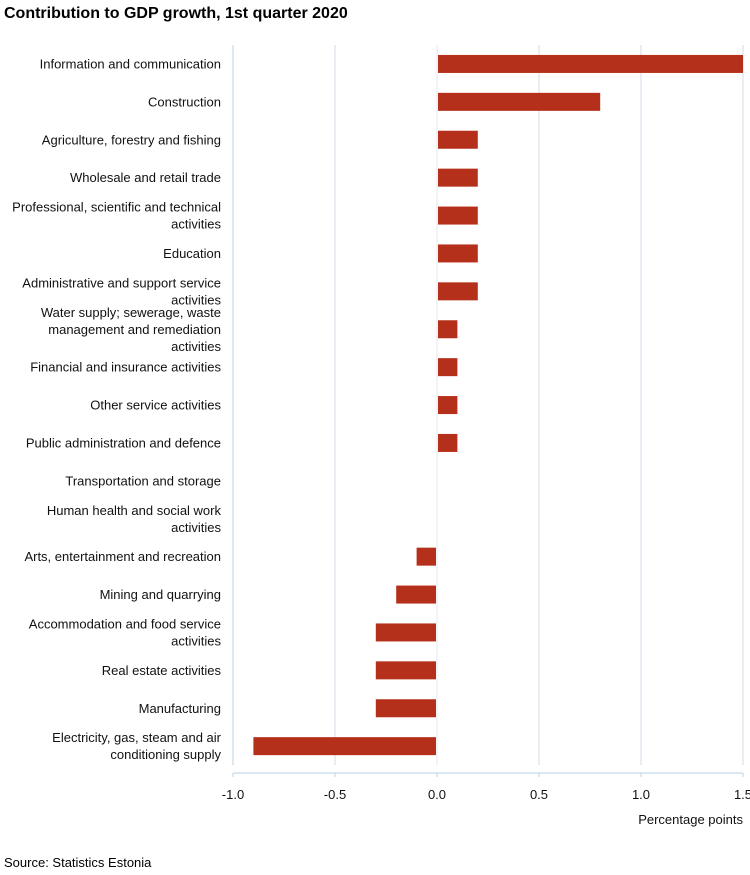 This screenshot has width=750, height=875. Describe the element at coordinates (192, 253) in the screenshot. I see `category-label: Education` at that location.